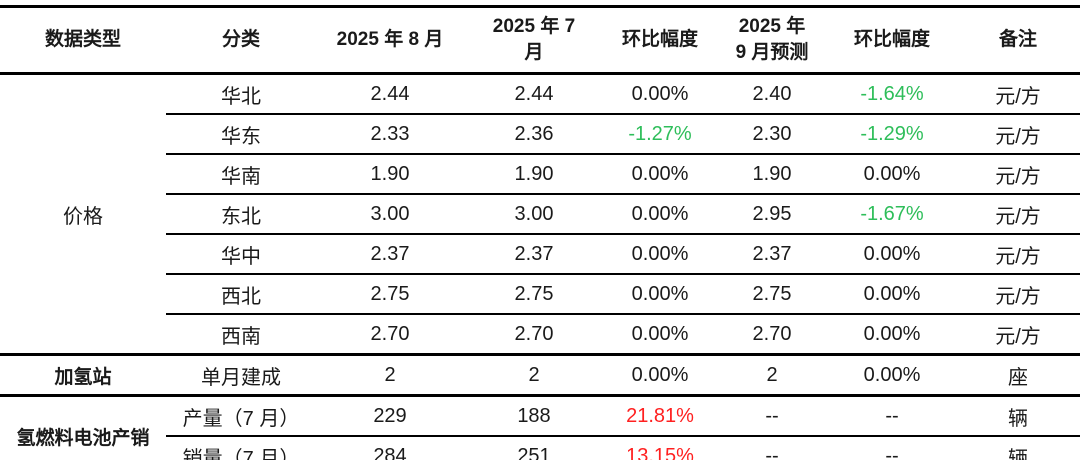  Describe the element at coordinates (390, 173) in the screenshot. I see `cell-aug: 1.90` at that location.